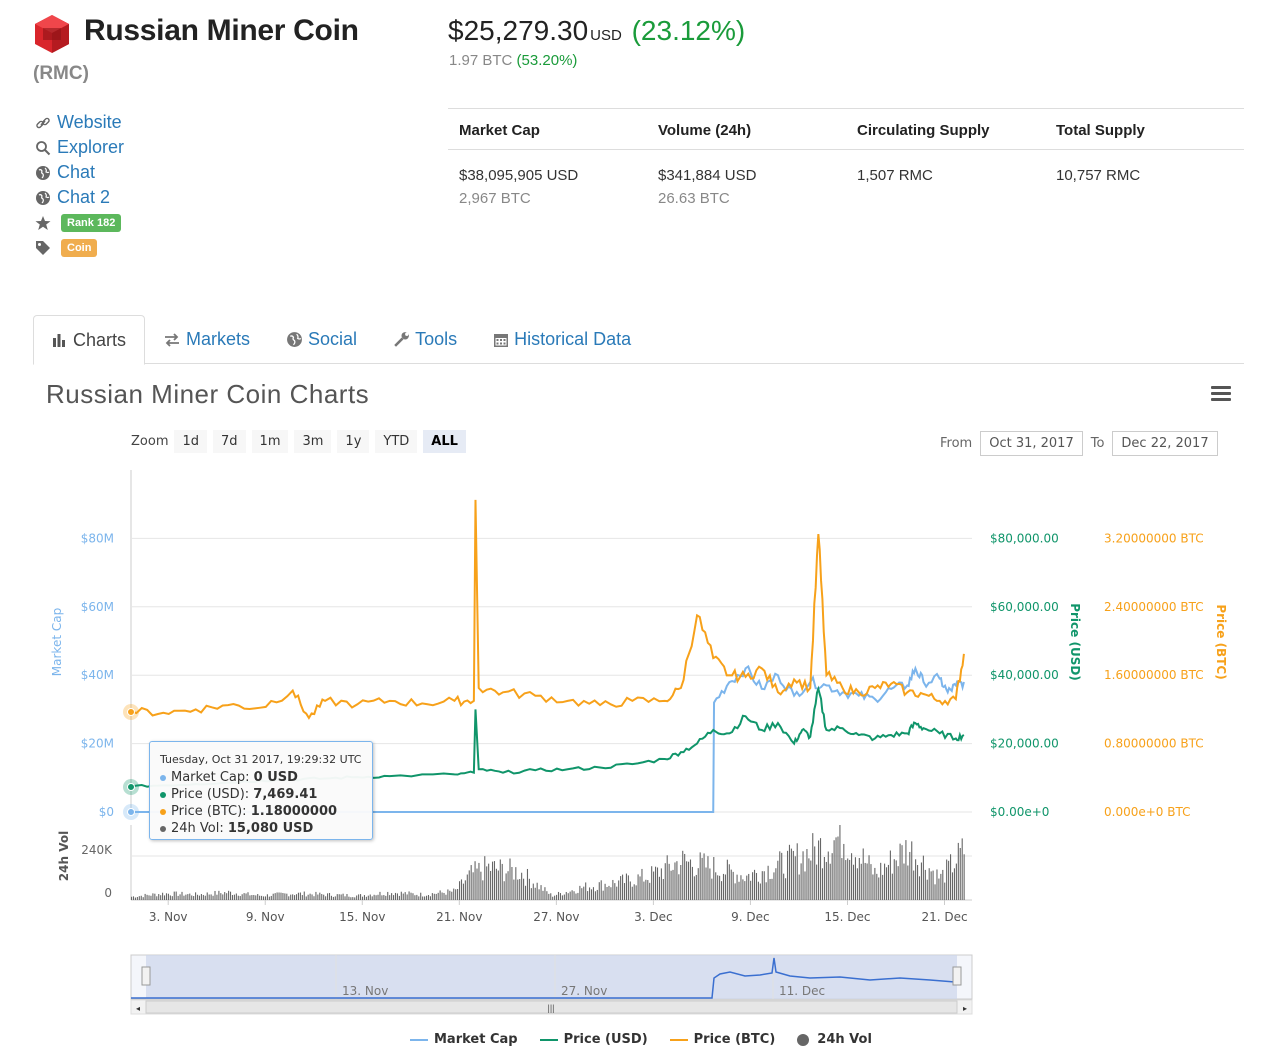  Describe the element at coordinates (131, 712) in the screenshot. I see `price-btc-marker` at that location.